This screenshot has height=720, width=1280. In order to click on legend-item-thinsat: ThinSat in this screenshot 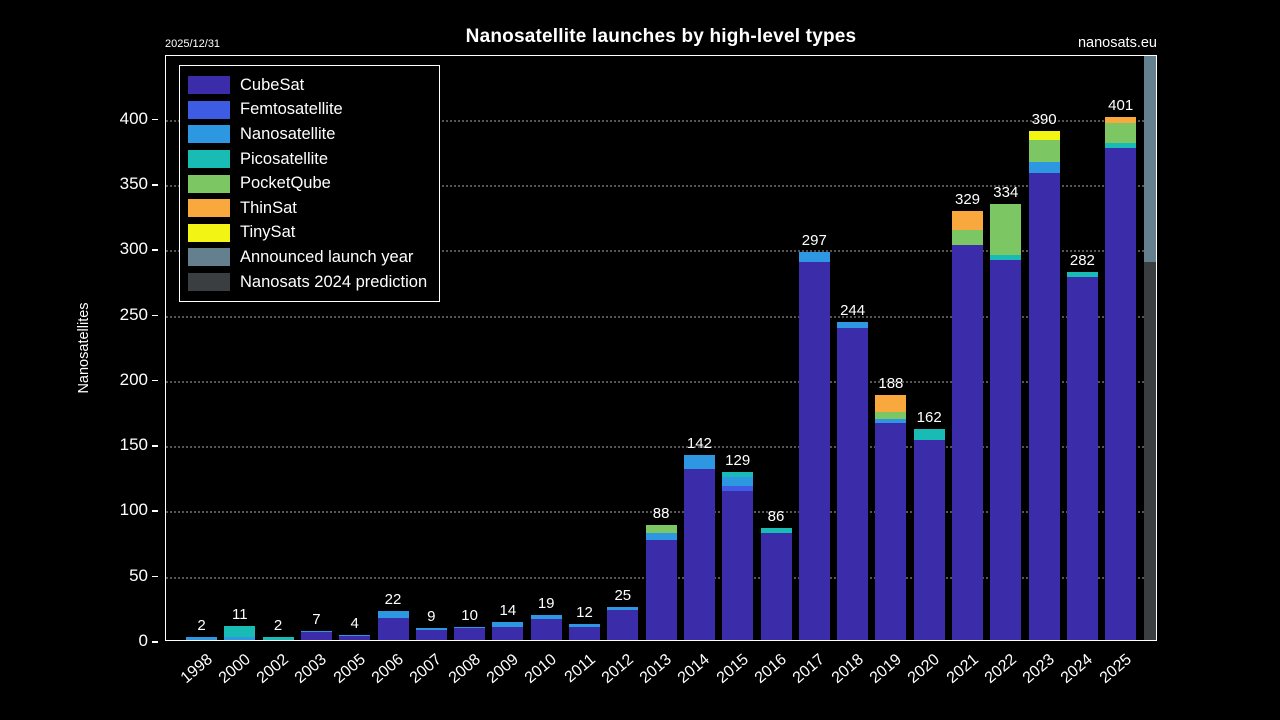, I will do `click(307, 208)`.